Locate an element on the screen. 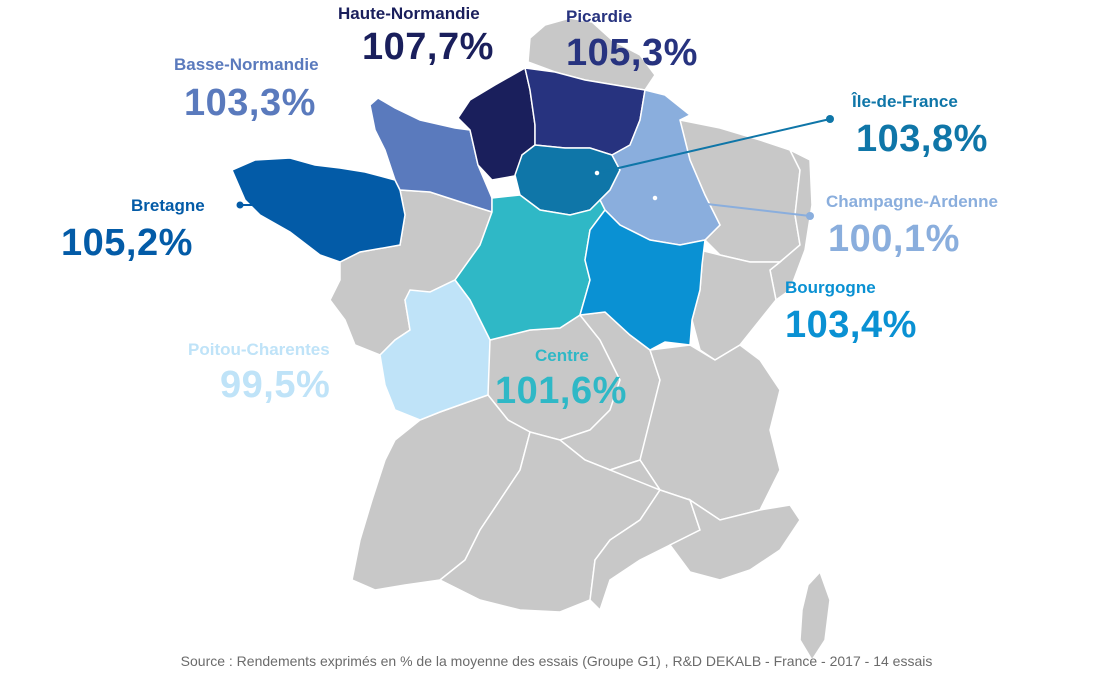 The width and height of the screenshot is (1113, 679). champagne-ardenne-leader-dot-end is located at coordinates (810, 216).